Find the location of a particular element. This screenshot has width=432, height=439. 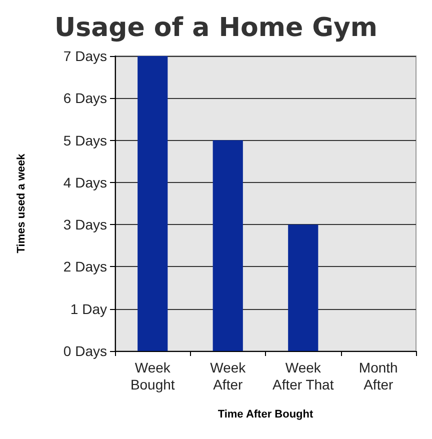

x-tick-label: Week After That is located at coordinates (303, 376).